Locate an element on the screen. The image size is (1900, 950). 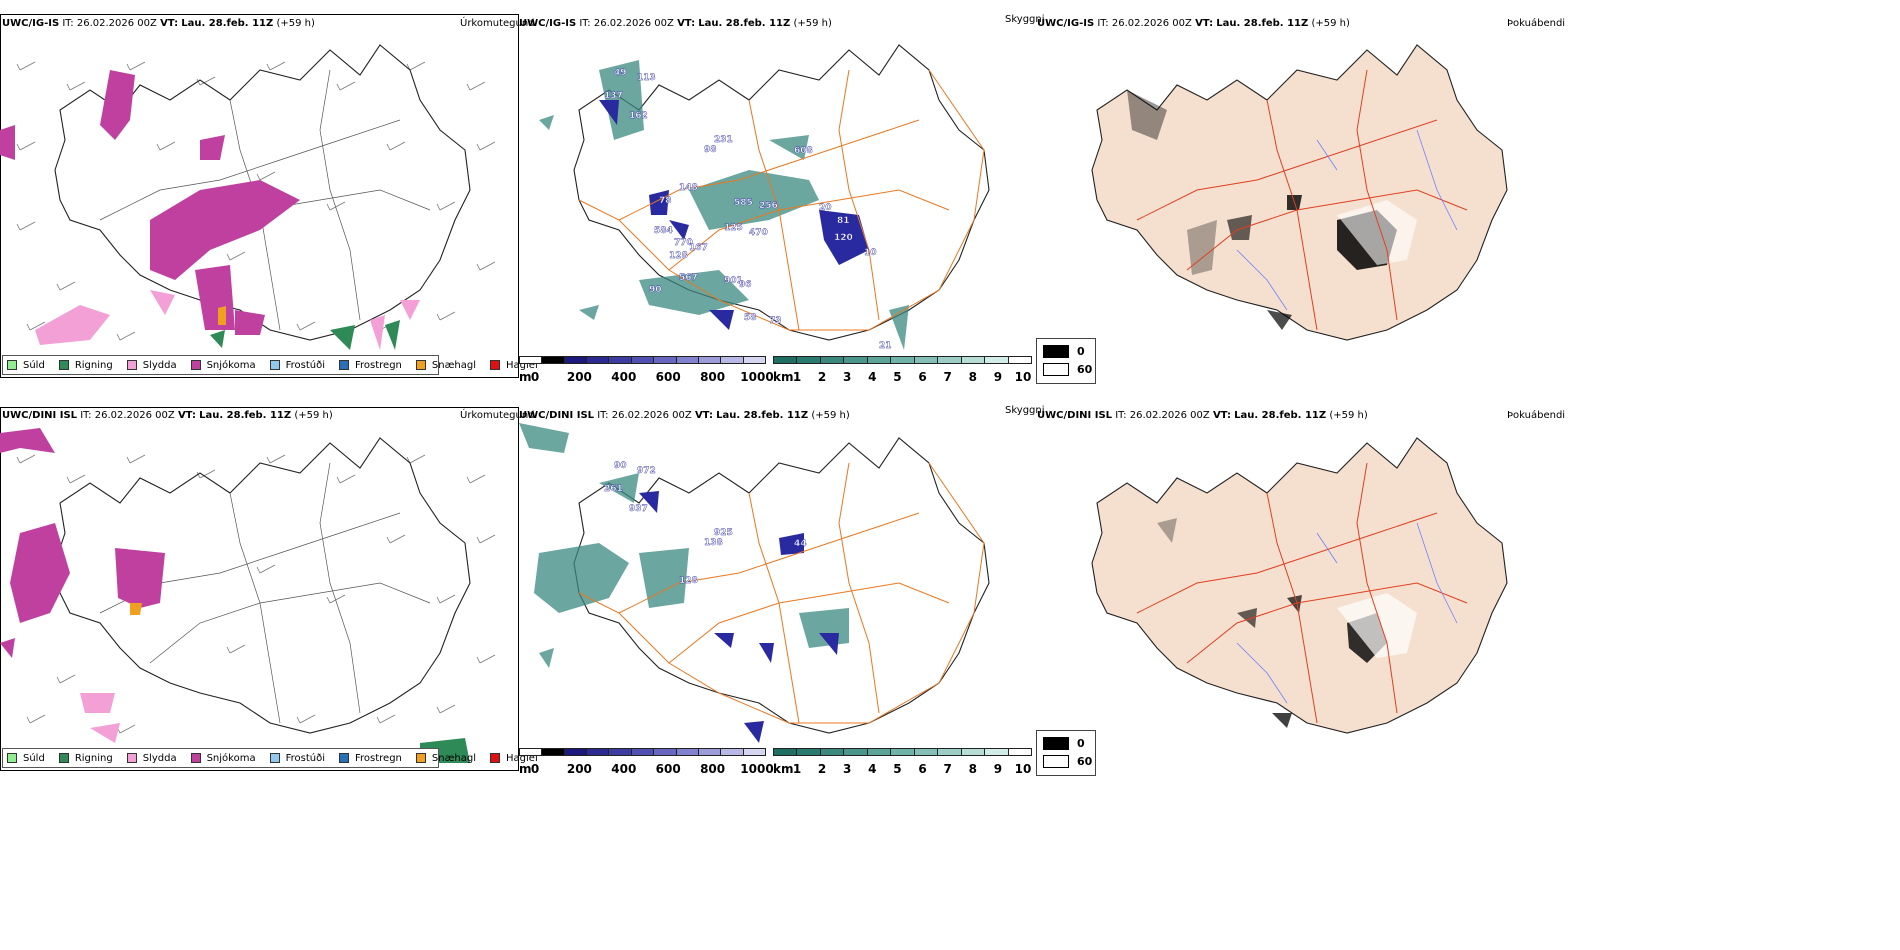
cloud-base-label: 231 is located at coordinates (723, 140).